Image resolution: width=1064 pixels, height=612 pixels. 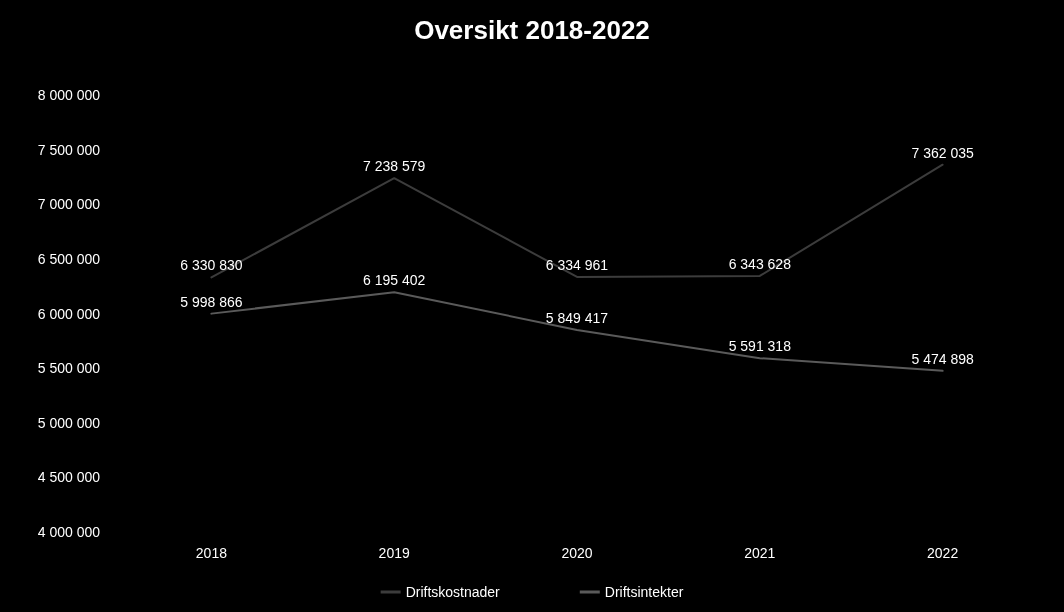 I want to click on data-label: 6 343 628, so click(x=760, y=263).